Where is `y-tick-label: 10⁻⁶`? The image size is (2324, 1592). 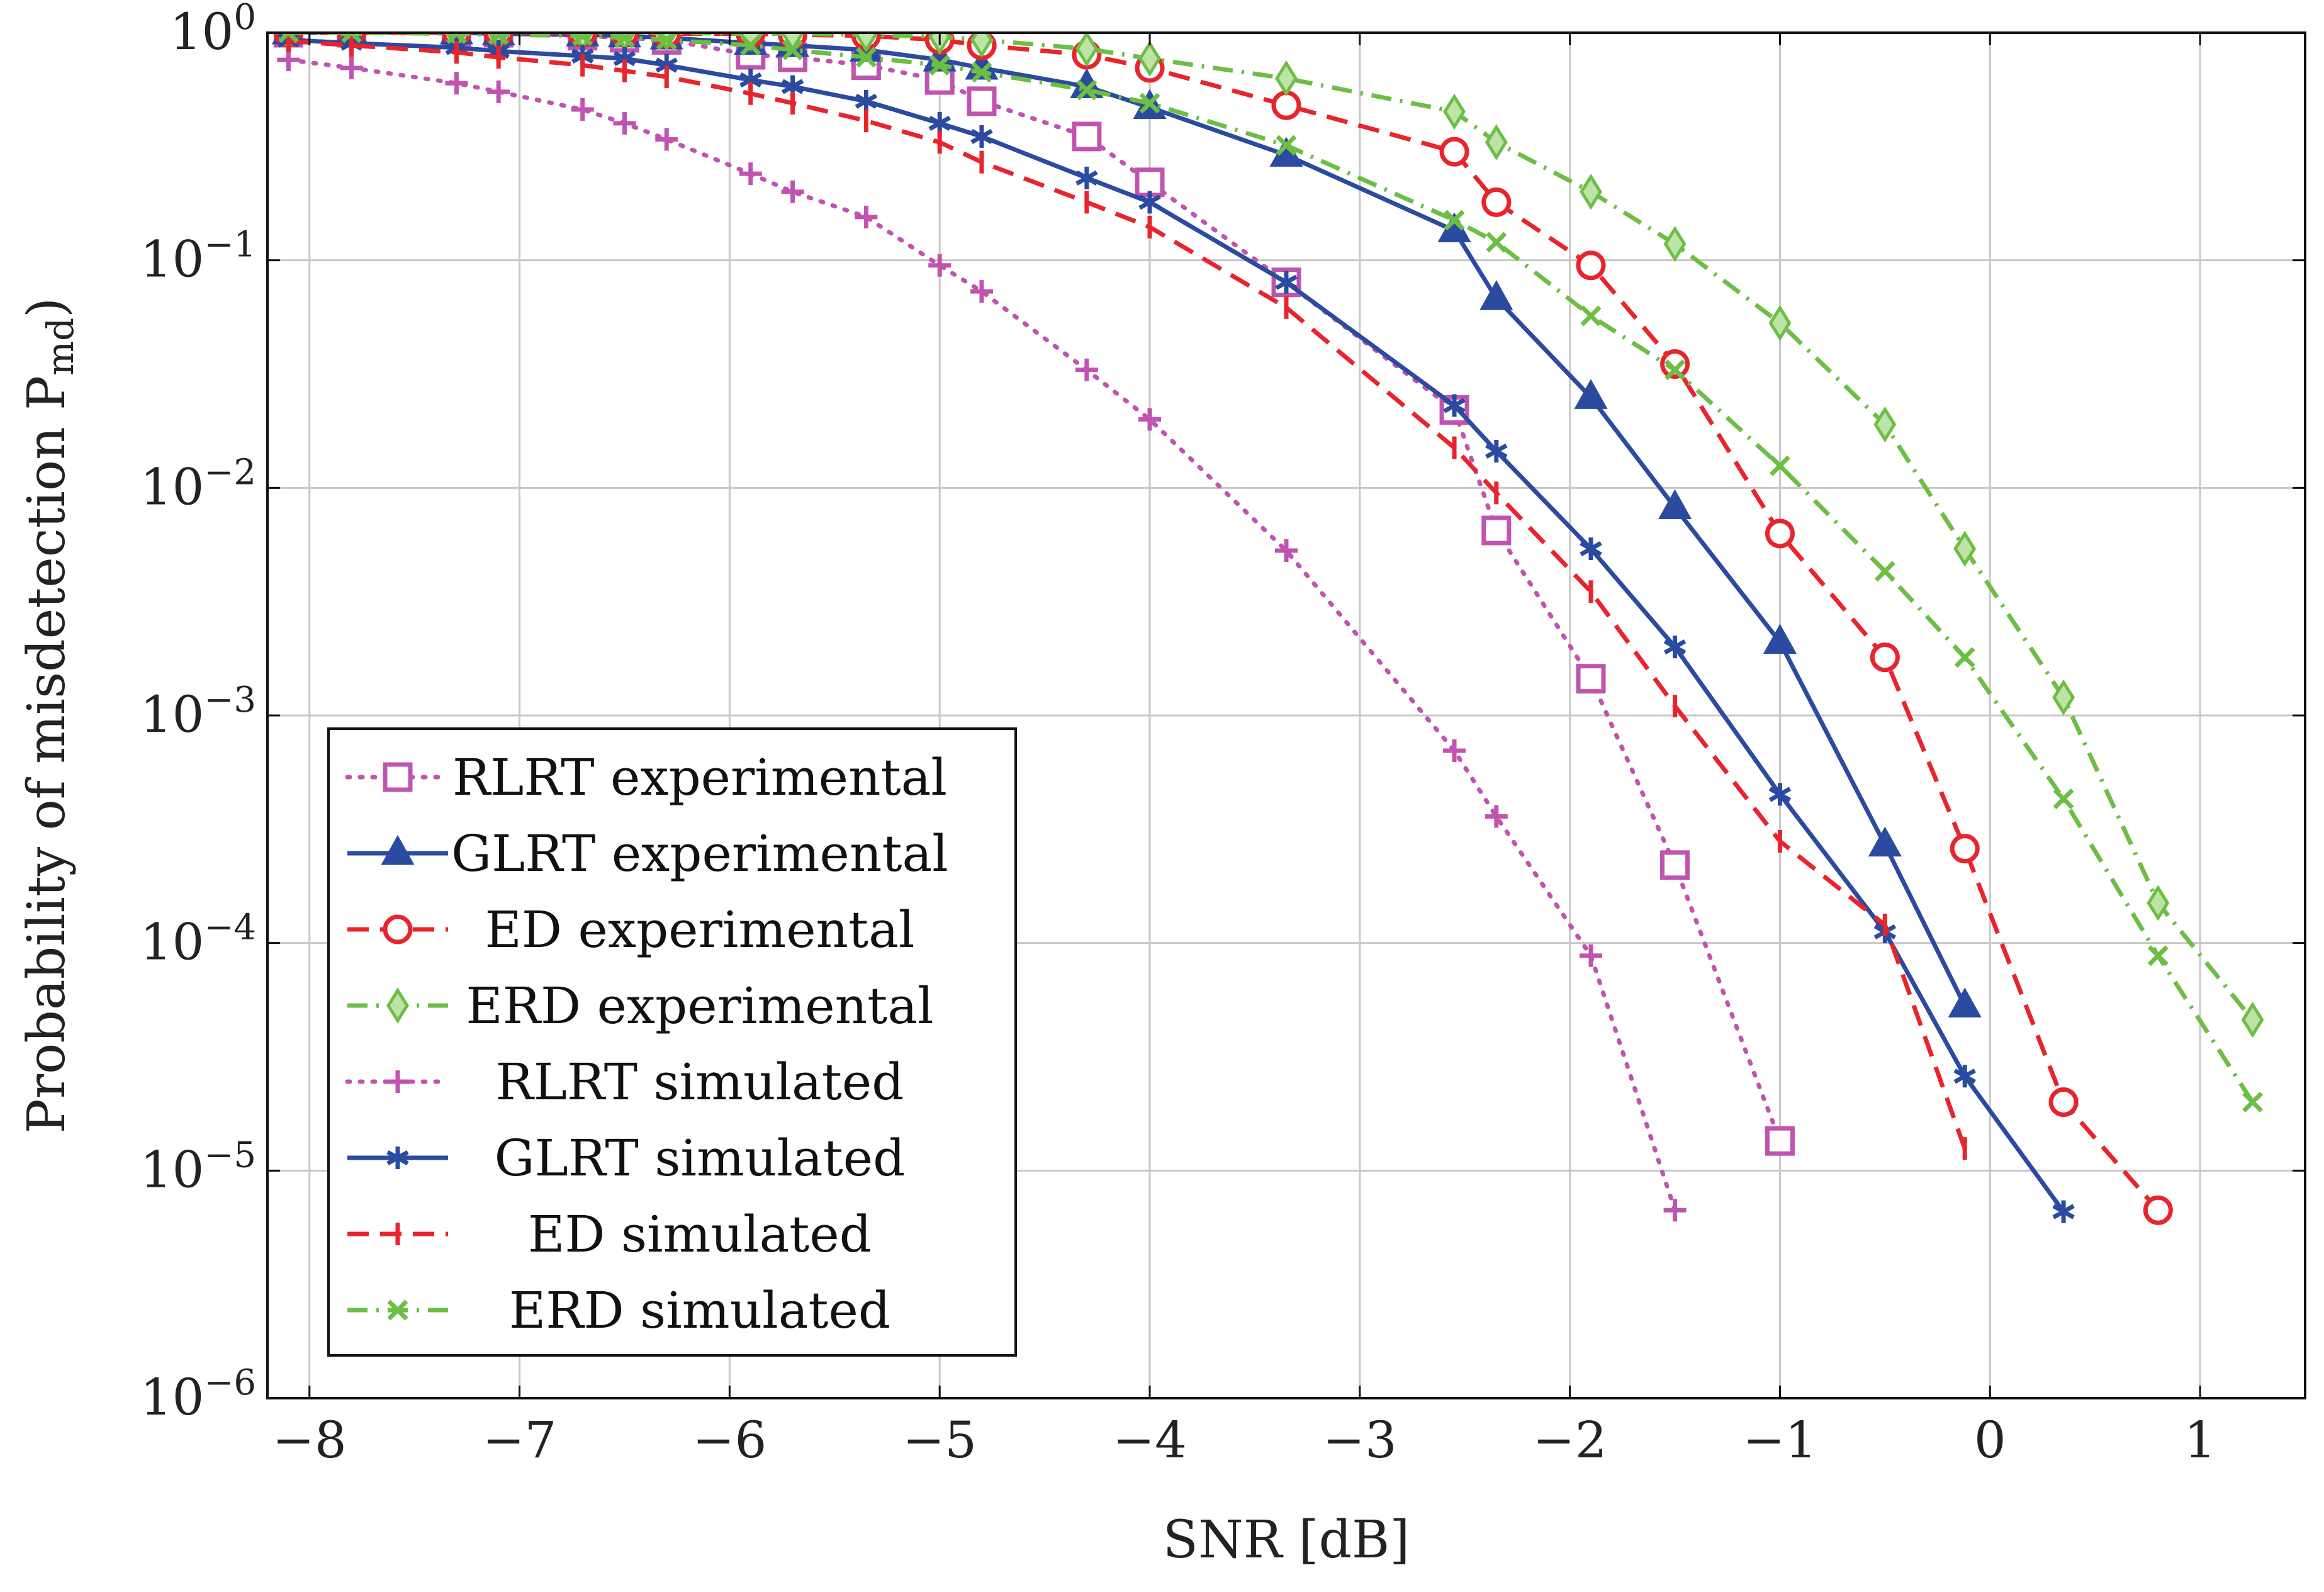
y-tick-label: 10⁻⁶ is located at coordinates (198, 1394).